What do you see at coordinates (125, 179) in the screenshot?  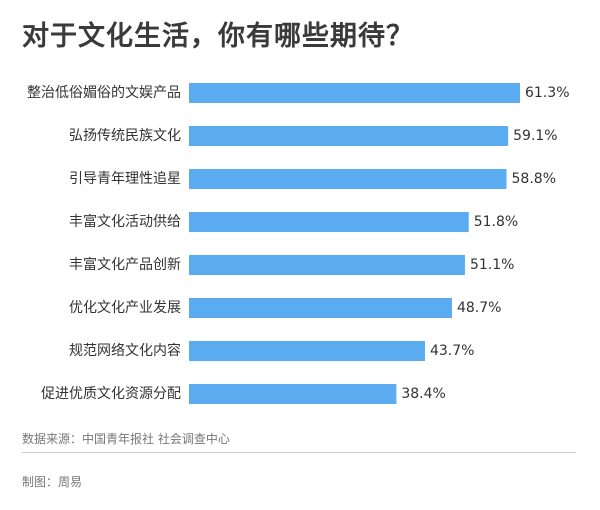 I see `category-label: 引导青年理性追星` at bounding box center [125, 179].